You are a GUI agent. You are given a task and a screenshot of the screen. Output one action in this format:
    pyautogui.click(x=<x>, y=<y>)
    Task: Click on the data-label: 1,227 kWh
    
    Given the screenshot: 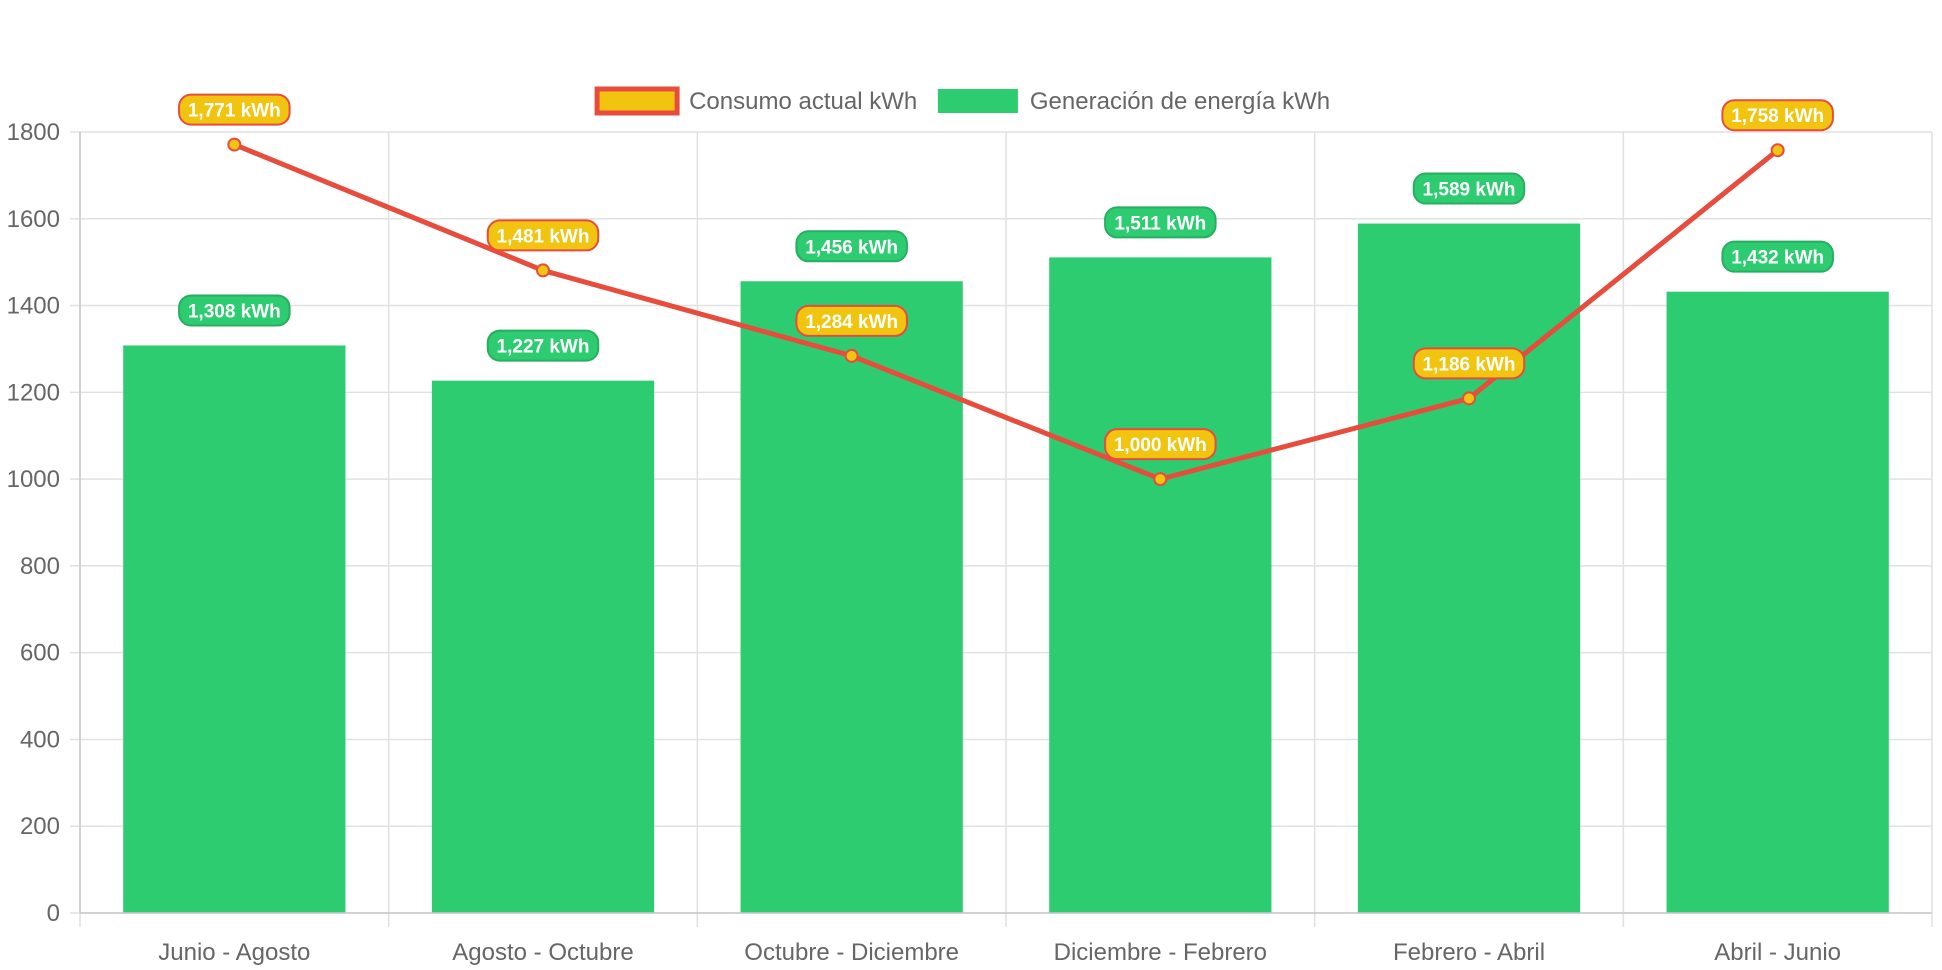 What is the action you would take?
    pyautogui.click(x=543, y=345)
    